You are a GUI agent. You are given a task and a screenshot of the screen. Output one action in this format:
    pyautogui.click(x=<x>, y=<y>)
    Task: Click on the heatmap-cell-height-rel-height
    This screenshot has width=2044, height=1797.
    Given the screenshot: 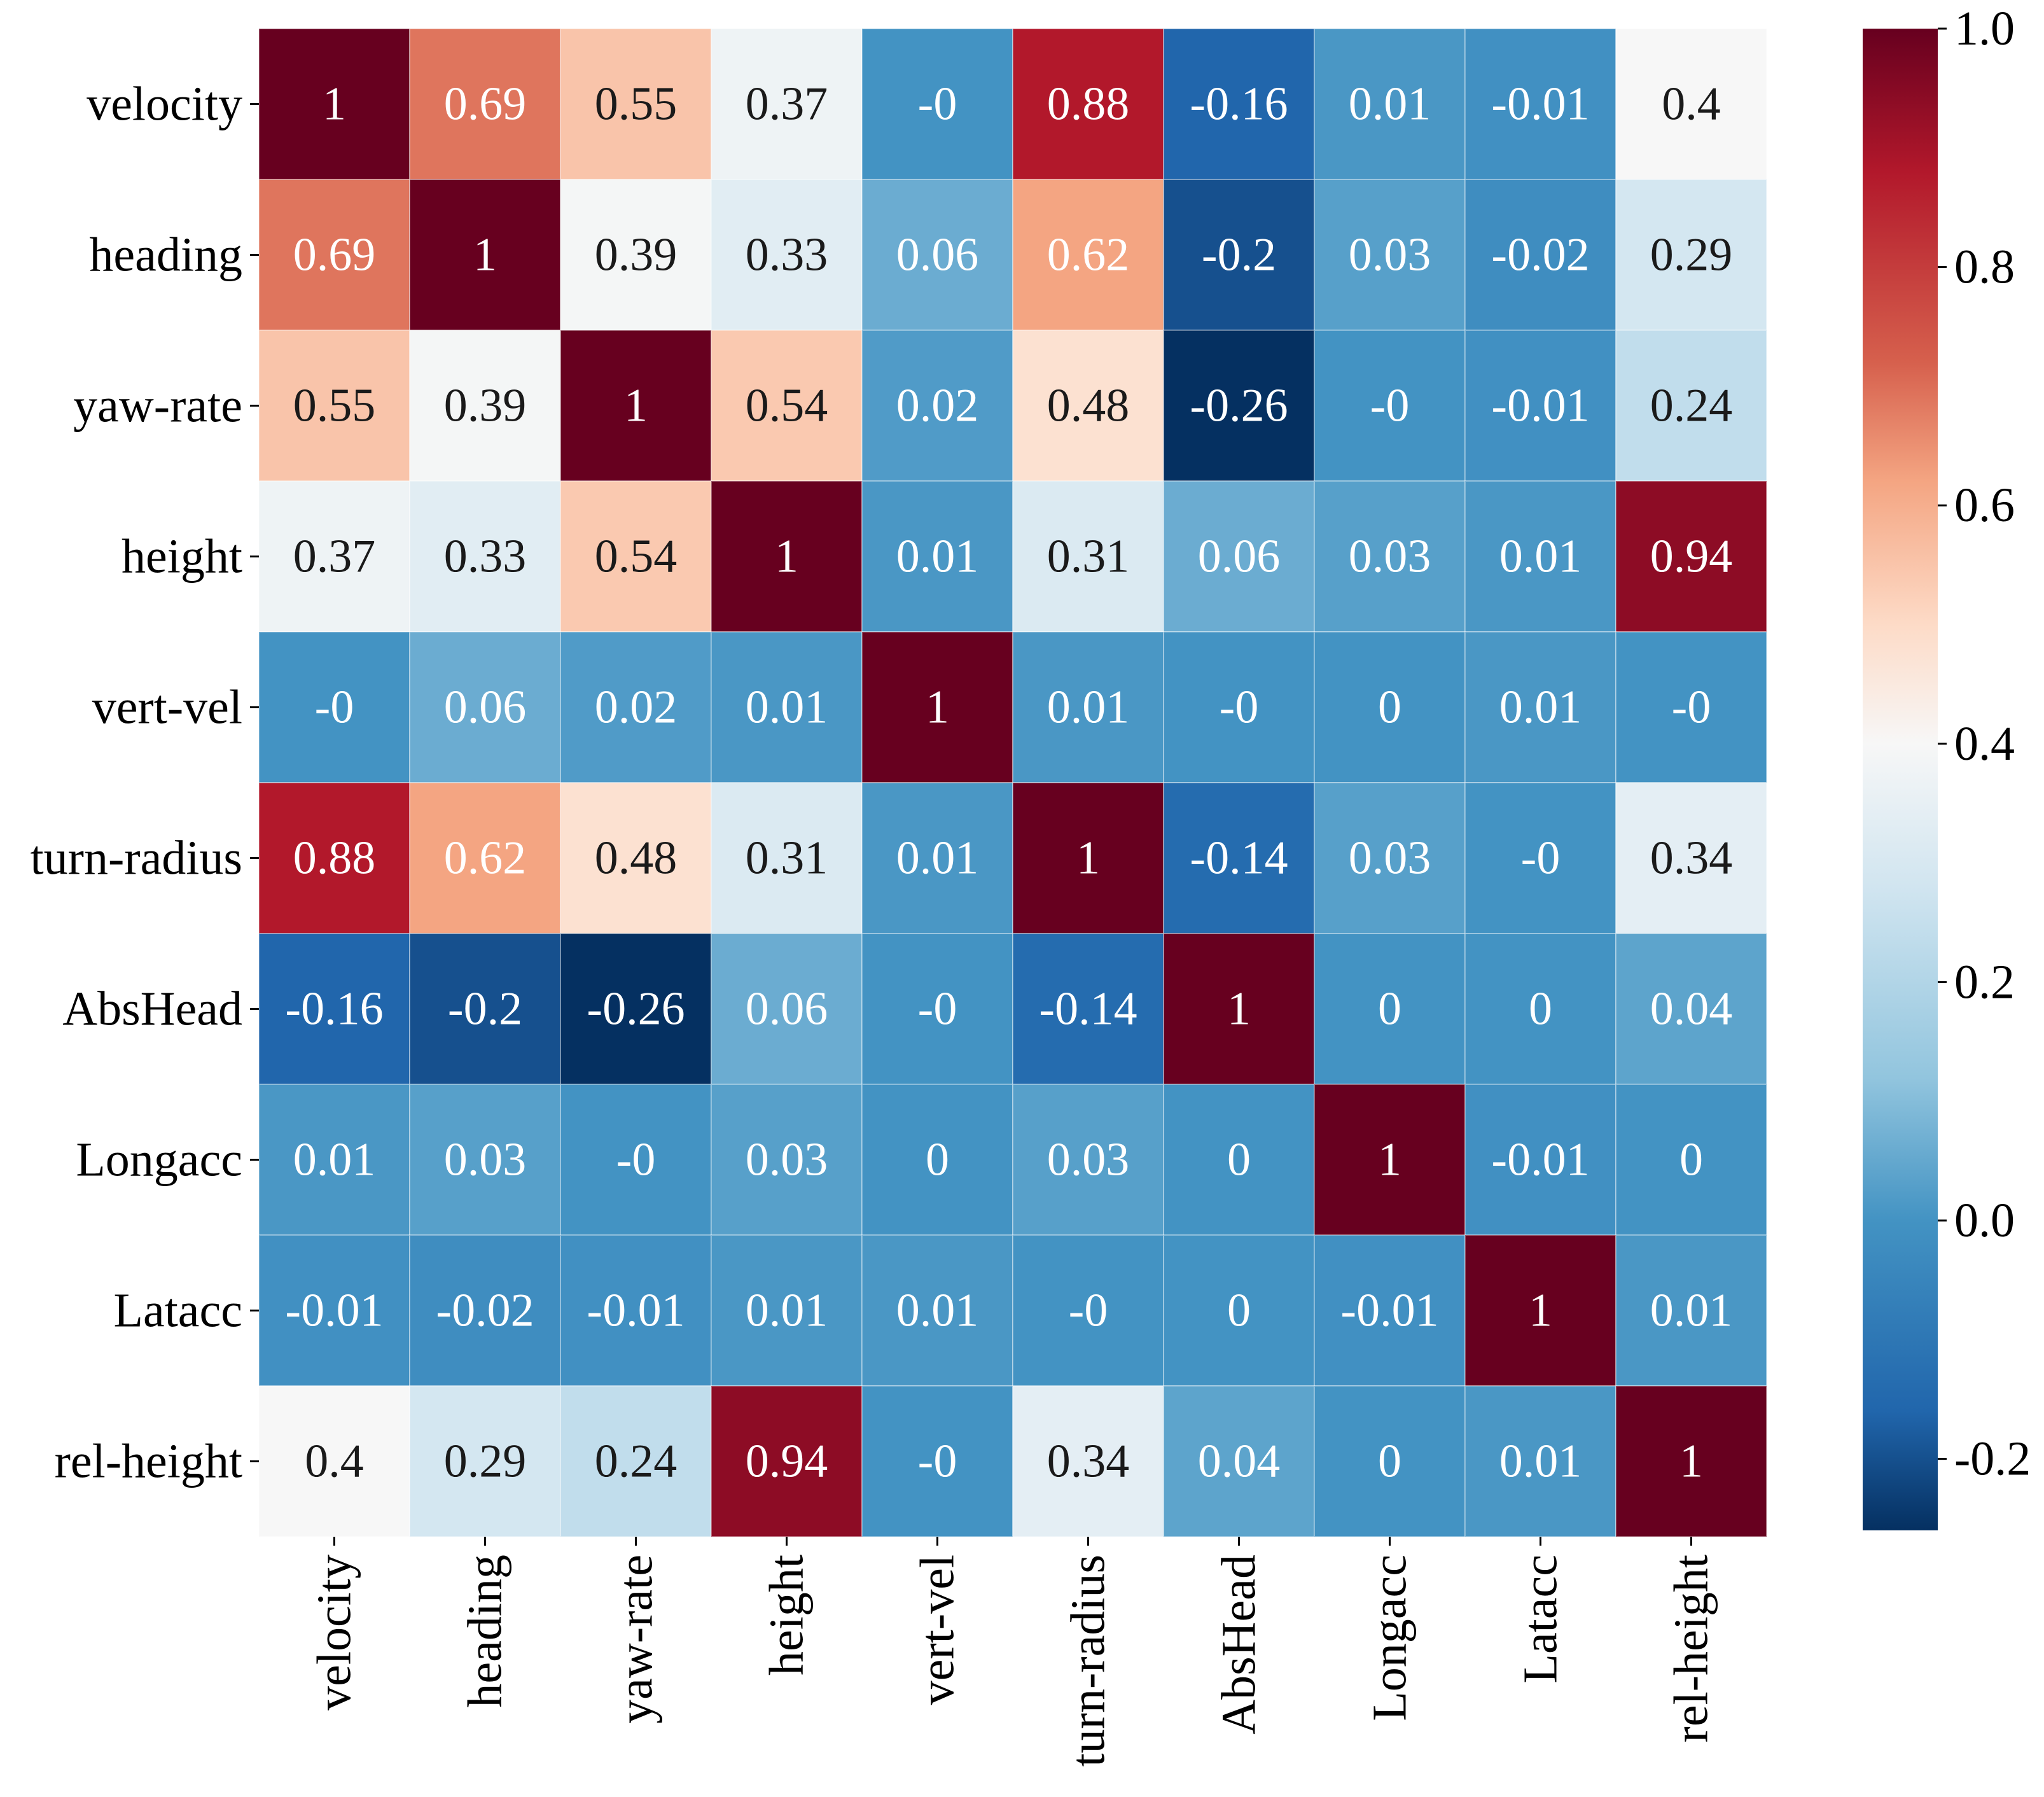 What is the action you would take?
    pyautogui.click(x=1691, y=556)
    